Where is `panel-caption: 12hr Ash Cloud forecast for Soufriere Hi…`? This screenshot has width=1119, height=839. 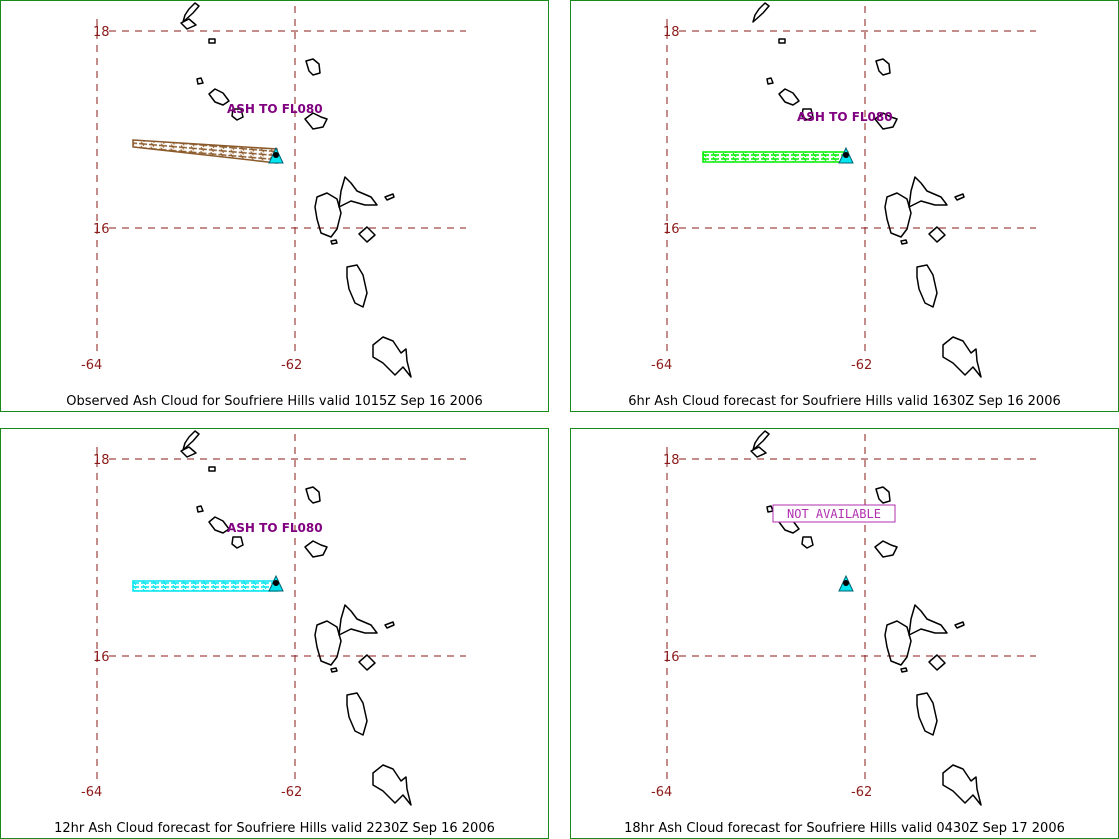
panel-caption: 12hr Ash Cloud forecast for Soufriere Hi… is located at coordinates (274, 828).